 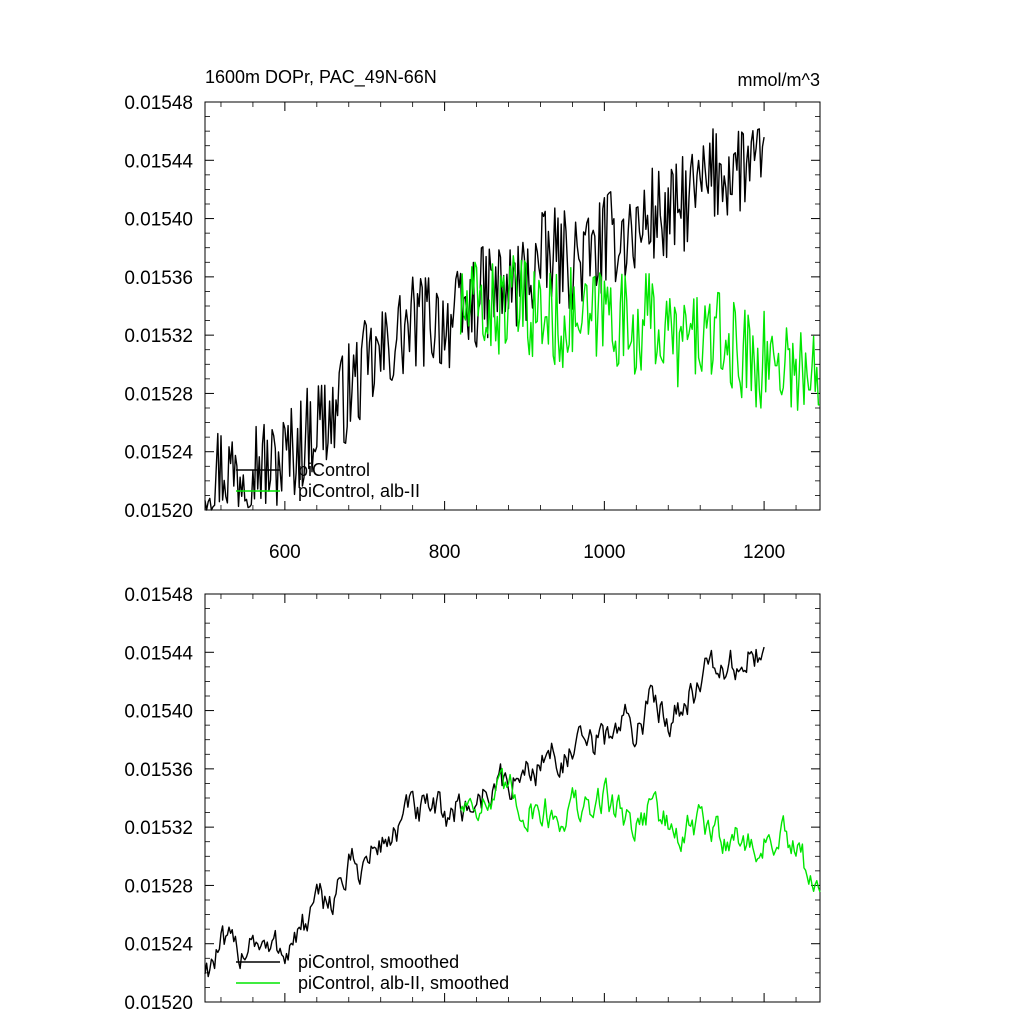 What do you see at coordinates (640, 333) in the screenshot?
I see `series-line-picontrol-alb-ii` at bounding box center [640, 333].